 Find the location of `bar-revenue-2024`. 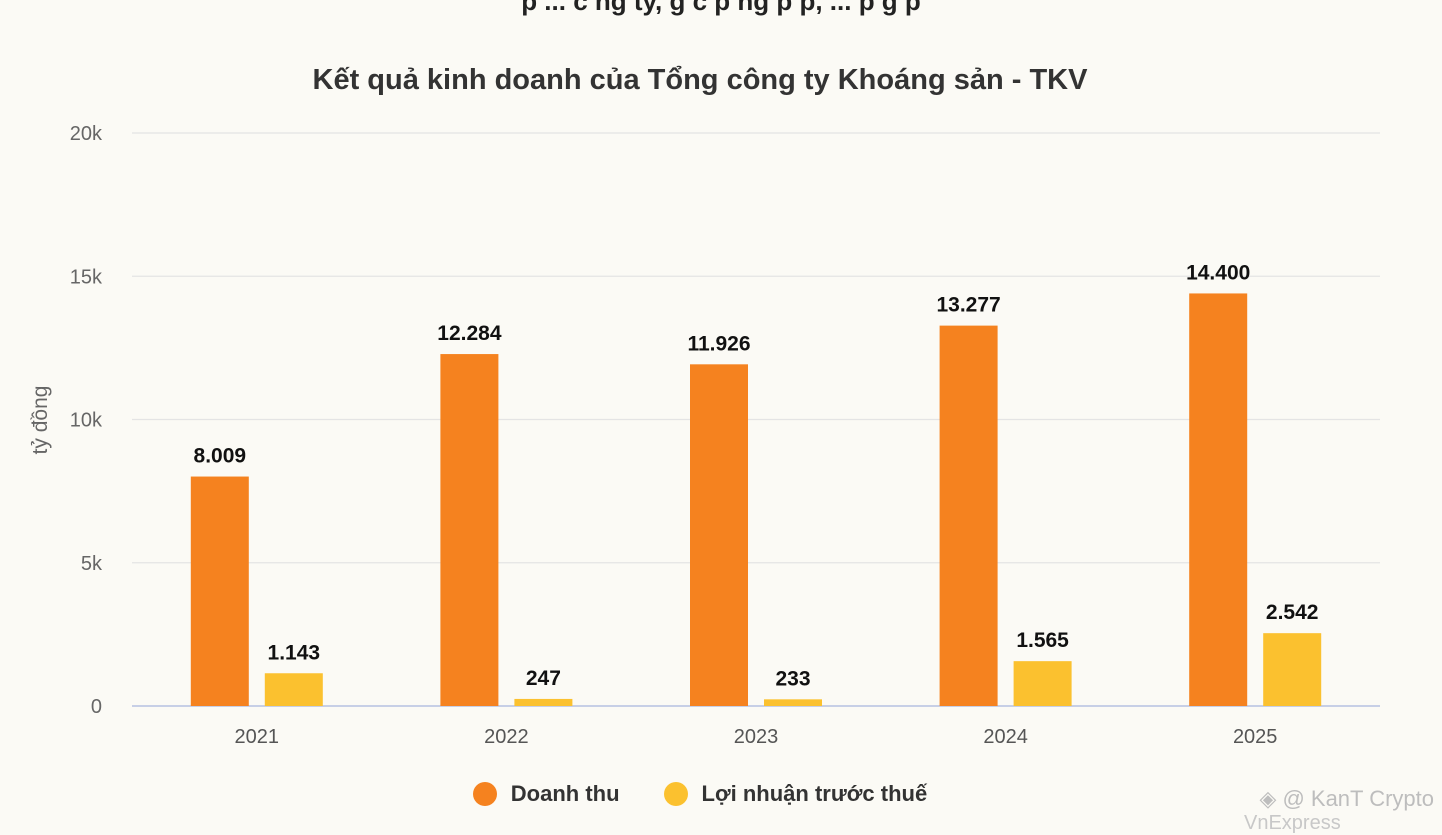

bar-revenue-2024 is located at coordinates (968, 515).